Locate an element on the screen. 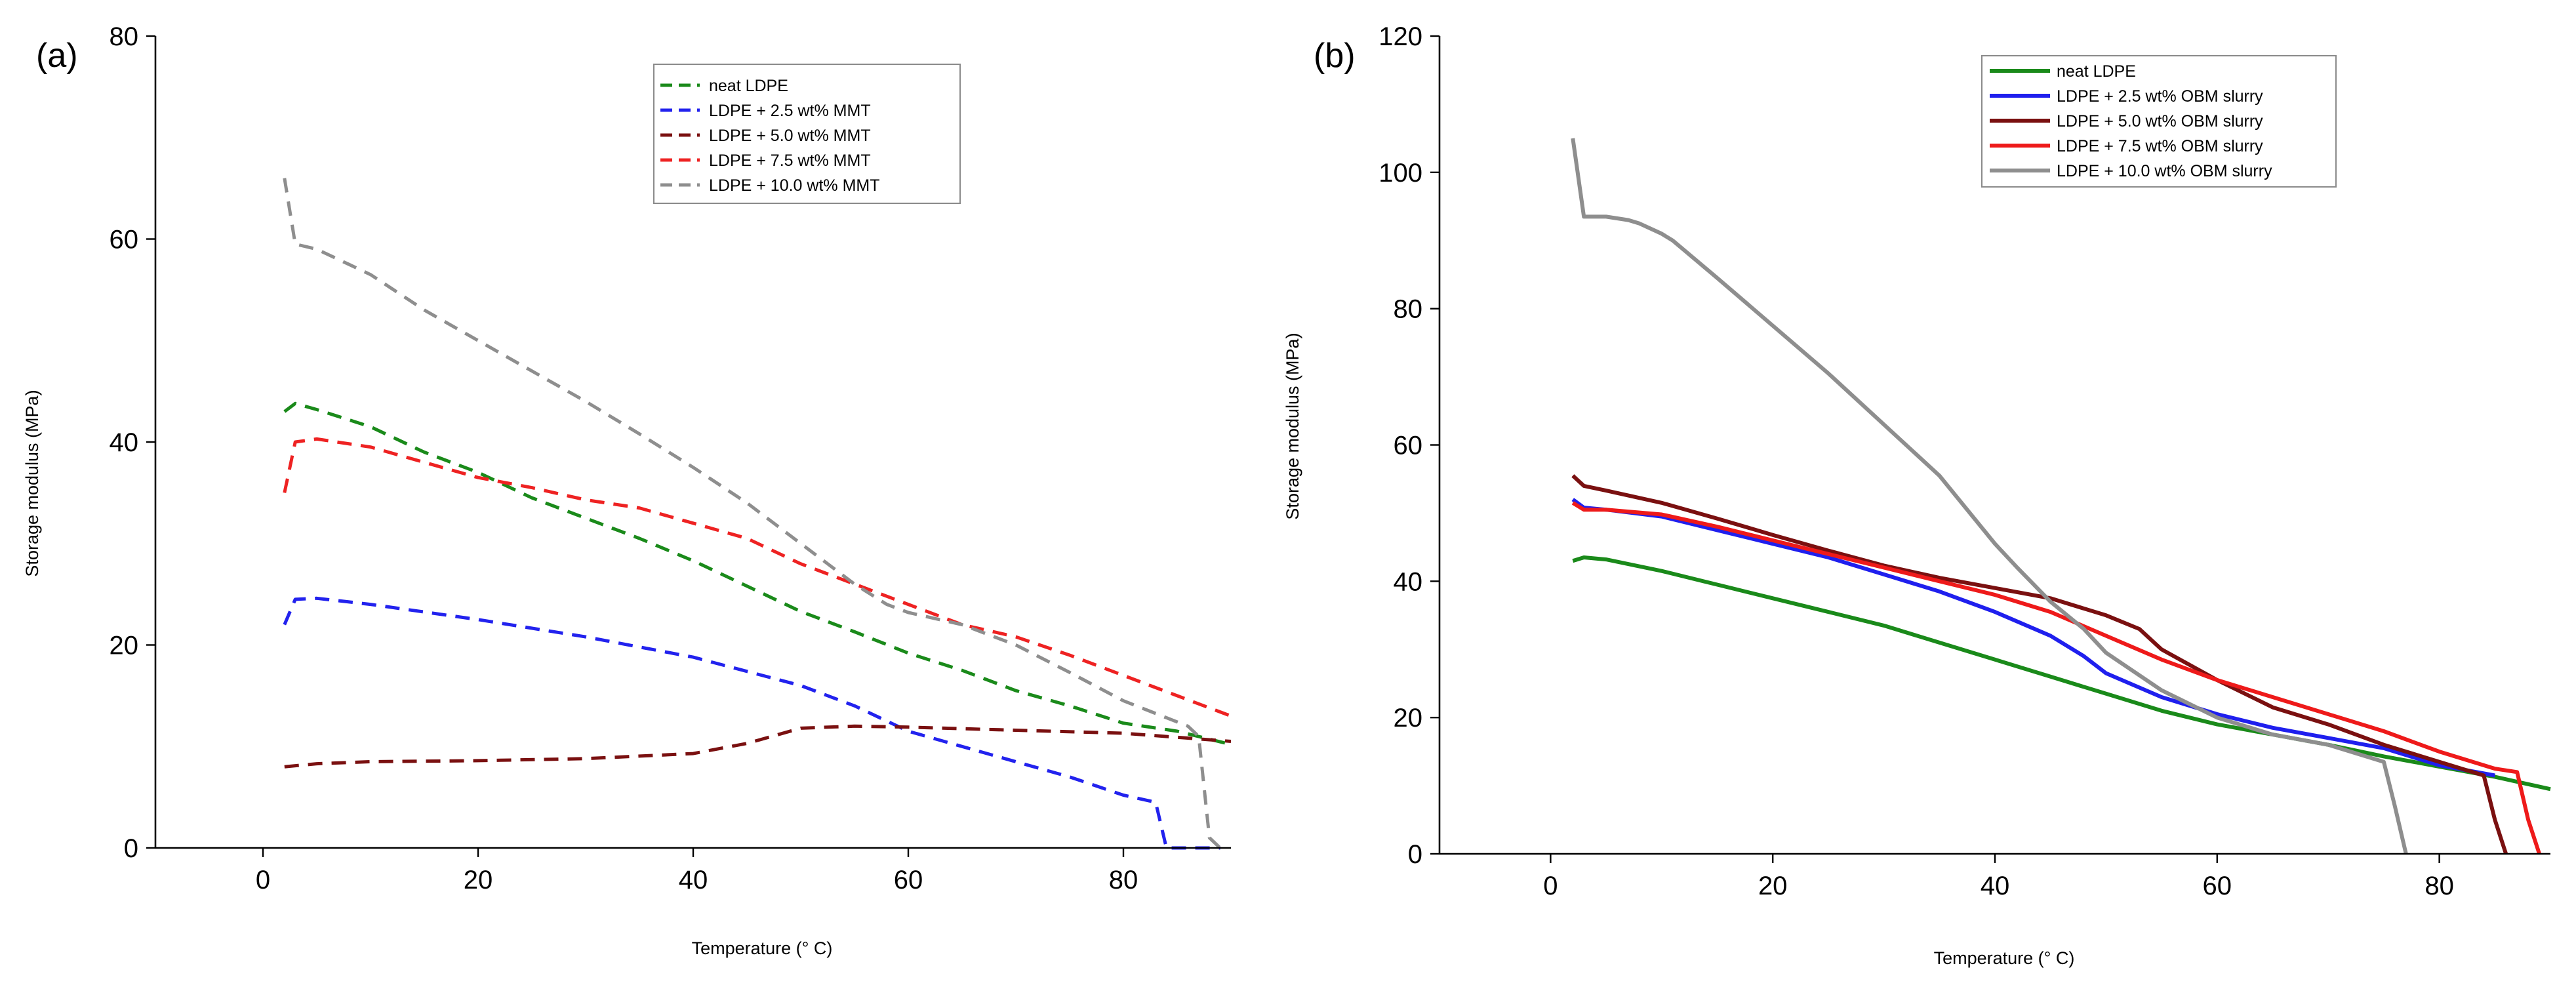  panel-label-a: (a) is located at coordinates (57, 56).